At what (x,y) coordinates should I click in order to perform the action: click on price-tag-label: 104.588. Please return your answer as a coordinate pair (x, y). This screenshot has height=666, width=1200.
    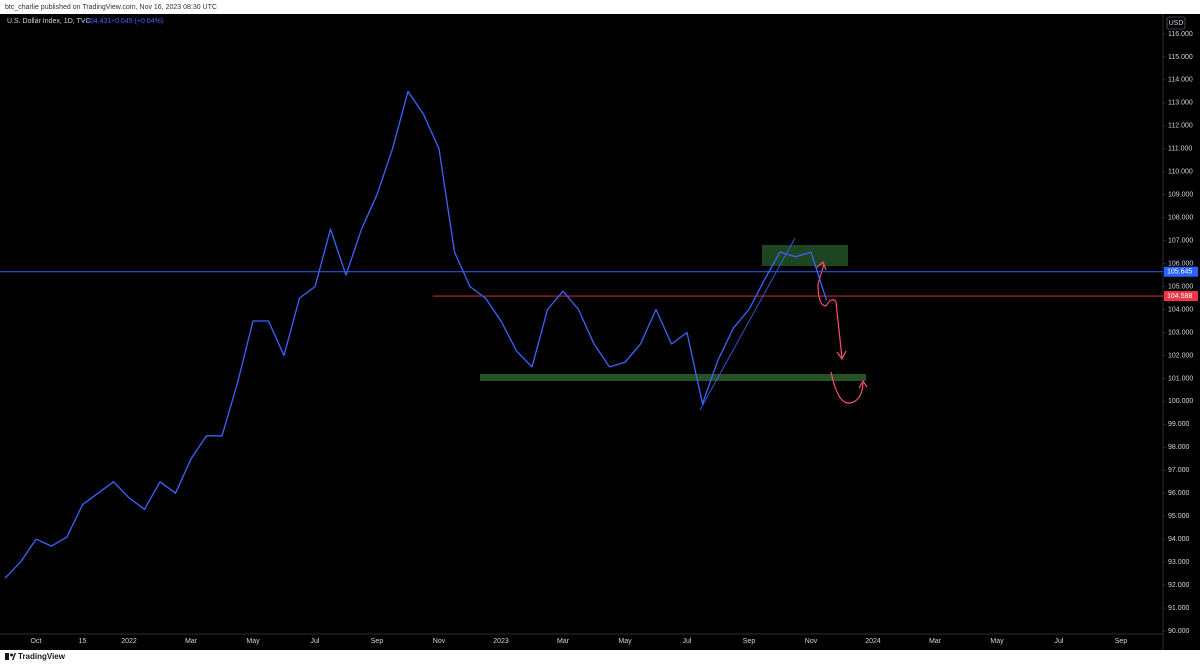
    Looking at the image, I should click on (1179, 296).